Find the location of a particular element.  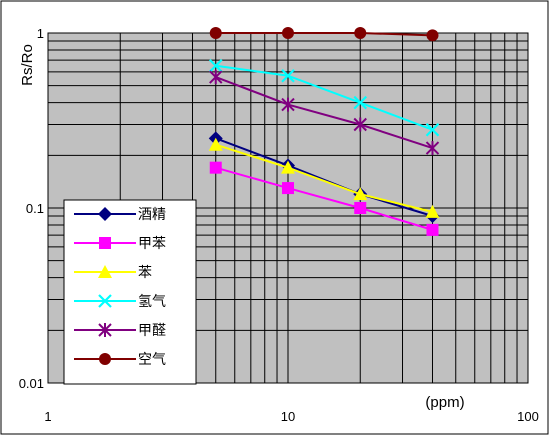

legend-item: 氢气 is located at coordinates (120, 302).